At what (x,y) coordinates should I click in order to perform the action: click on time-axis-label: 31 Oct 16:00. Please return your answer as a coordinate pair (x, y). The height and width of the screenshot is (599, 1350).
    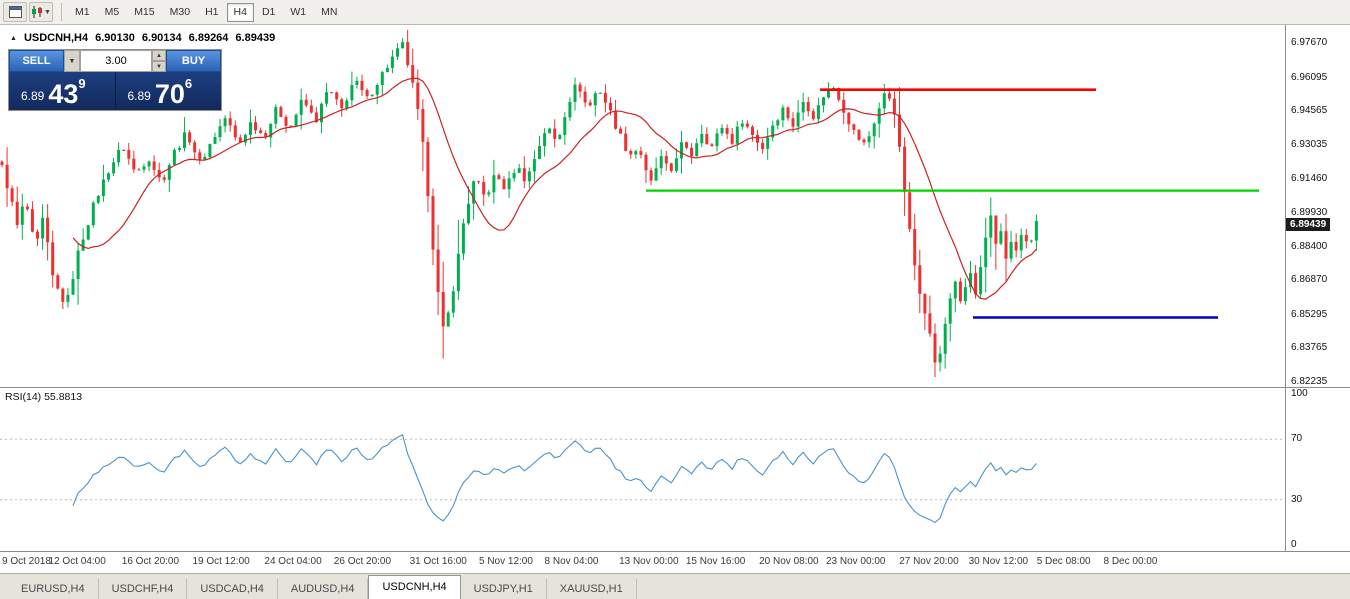
    Looking at the image, I should click on (438, 561).